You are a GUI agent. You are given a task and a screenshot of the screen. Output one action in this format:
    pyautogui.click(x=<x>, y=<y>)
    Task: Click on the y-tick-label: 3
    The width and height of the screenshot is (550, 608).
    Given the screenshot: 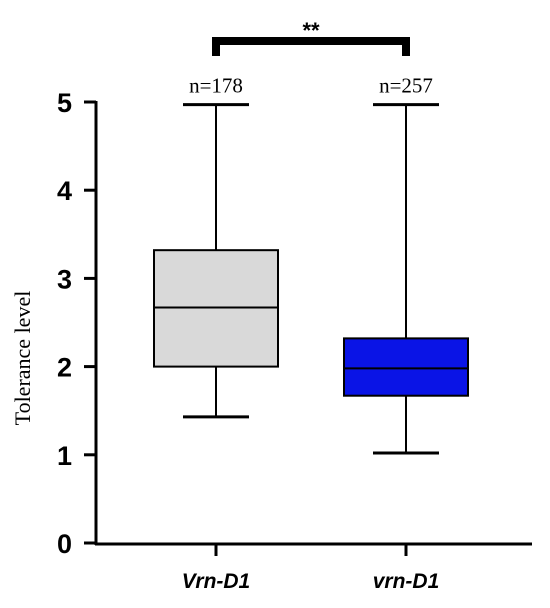 What is the action you would take?
    pyautogui.click(x=64, y=279)
    